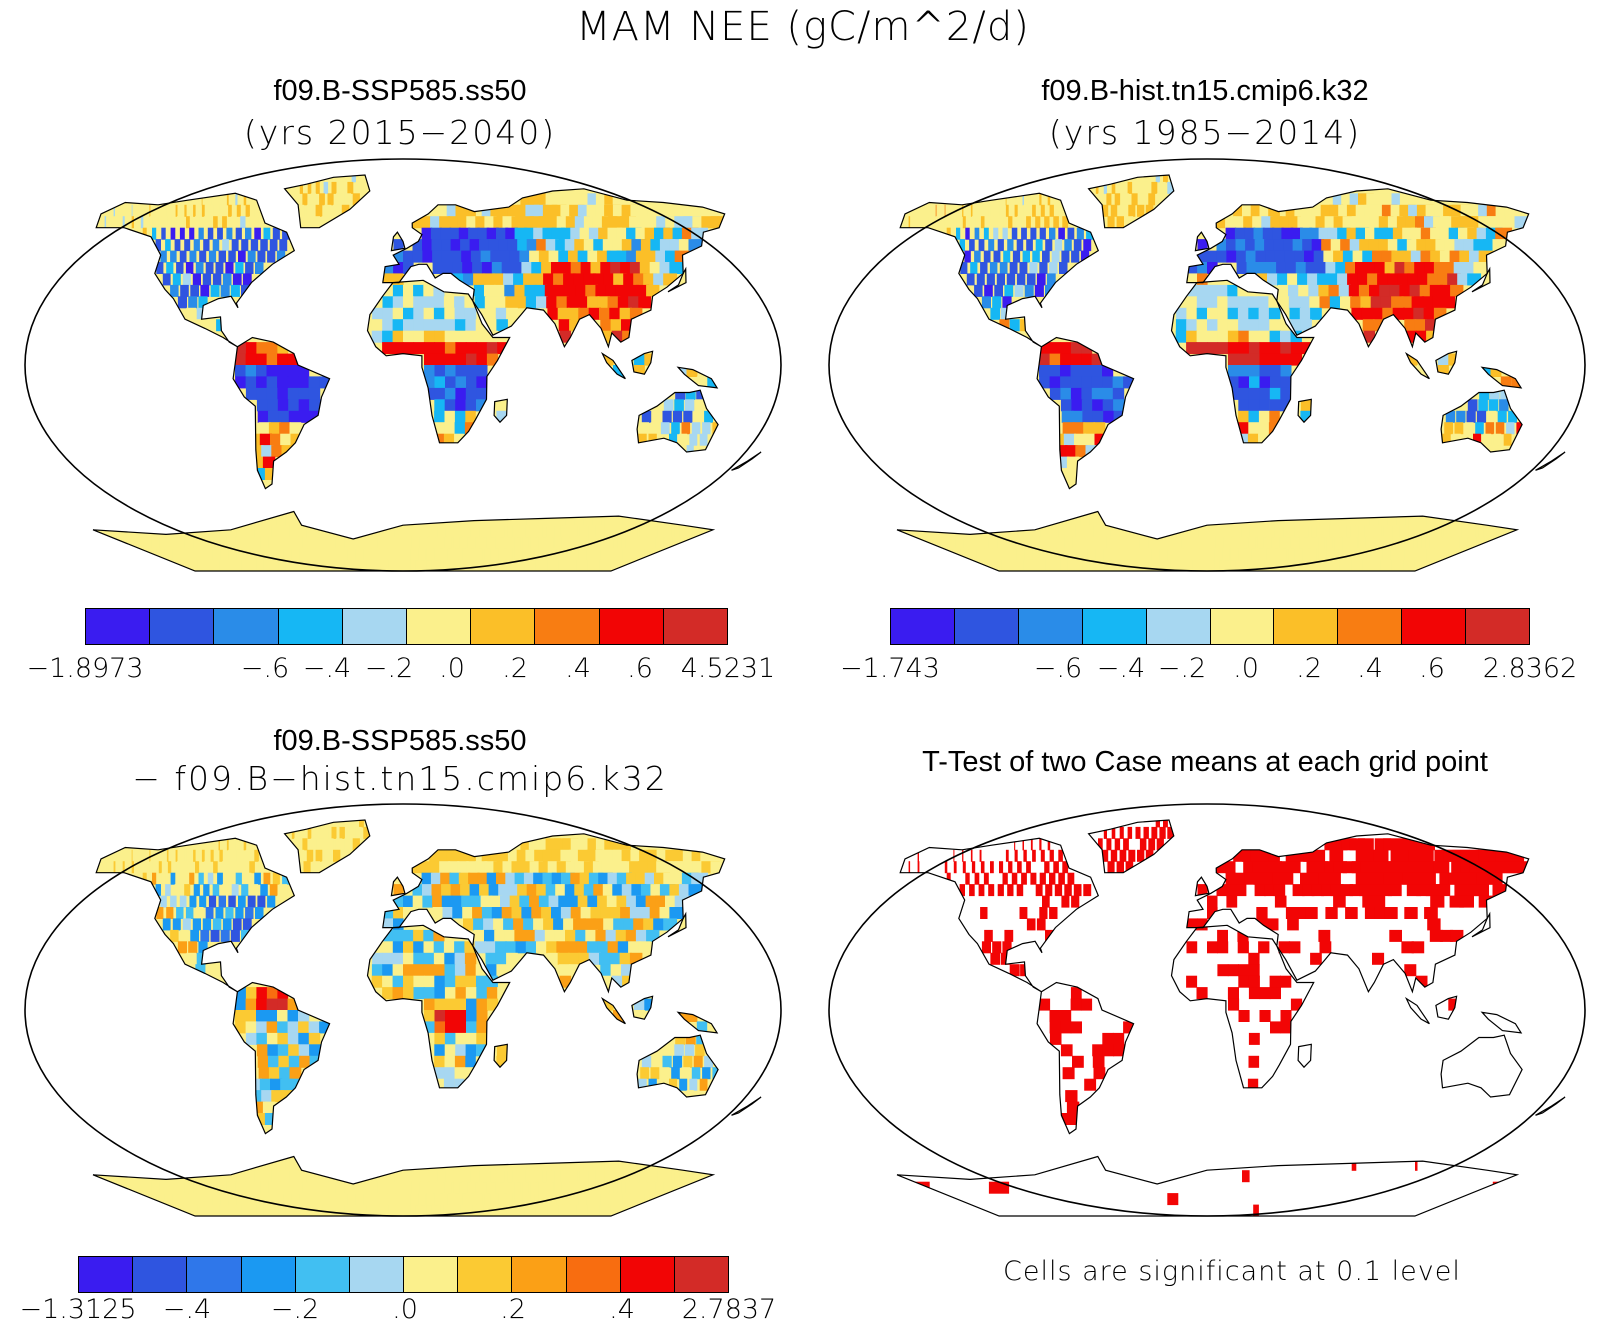 This screenshot has height=1328, width=1606. Describe the element at coordinates (400, 778) in the screenshot. I see `panel-diff-subtitle: − f09.B−hist.tn15.cmip6.k32` at that location.